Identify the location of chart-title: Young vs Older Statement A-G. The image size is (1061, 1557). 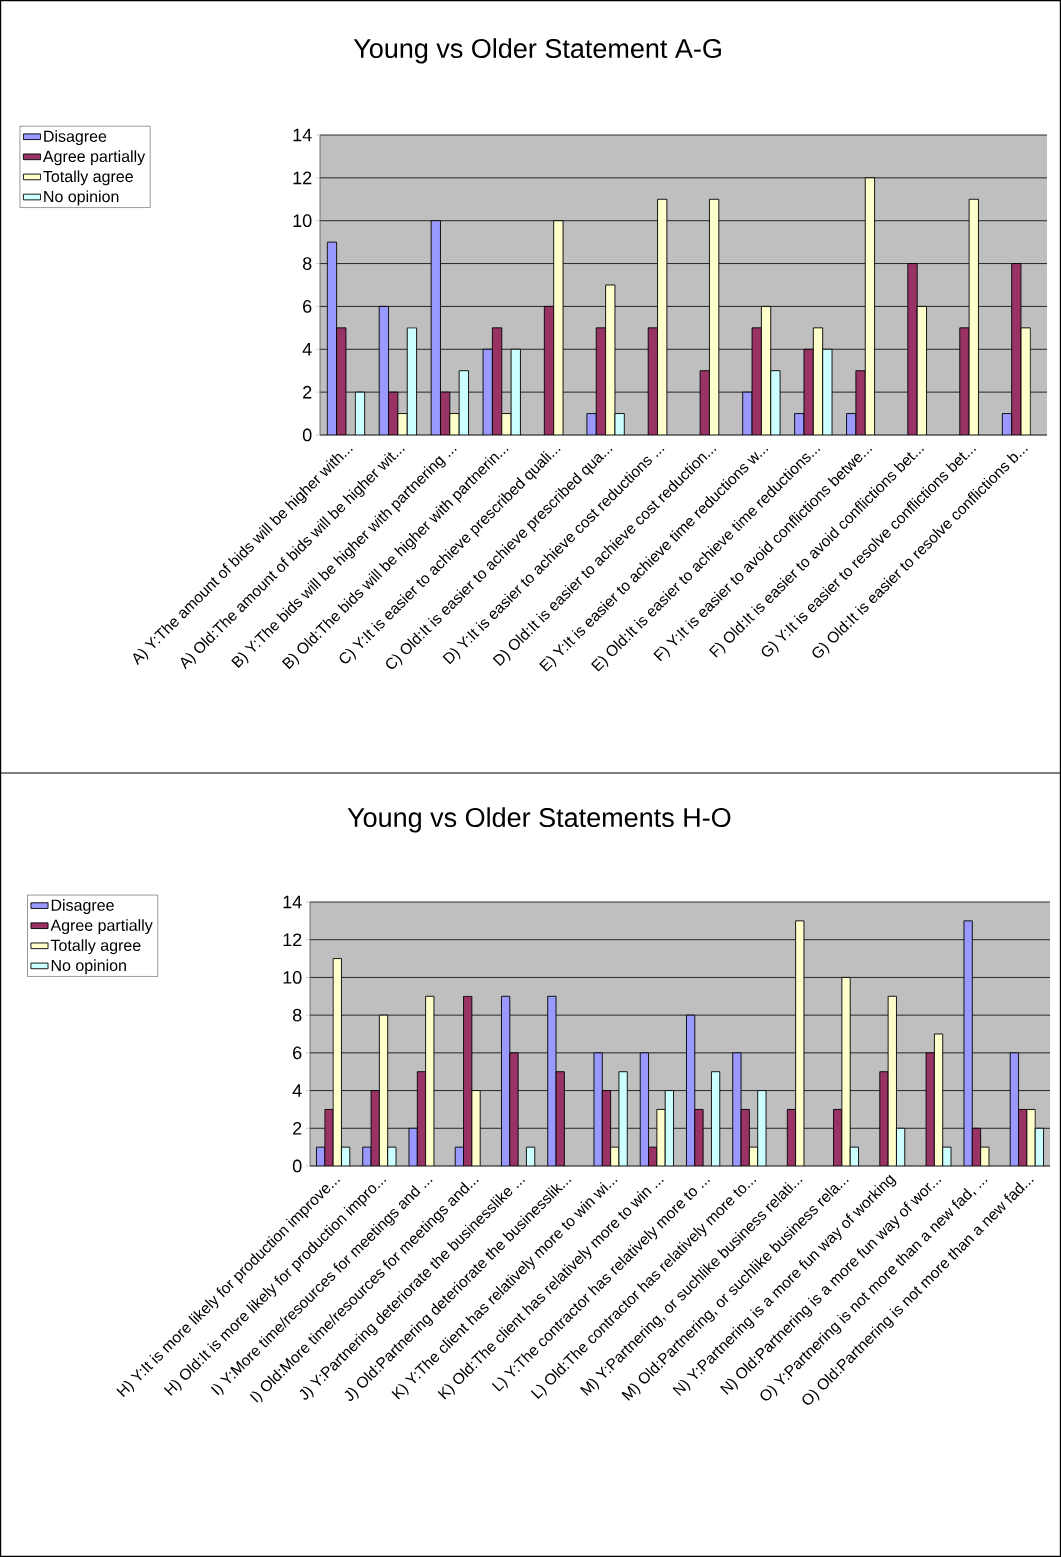
(537, 51).